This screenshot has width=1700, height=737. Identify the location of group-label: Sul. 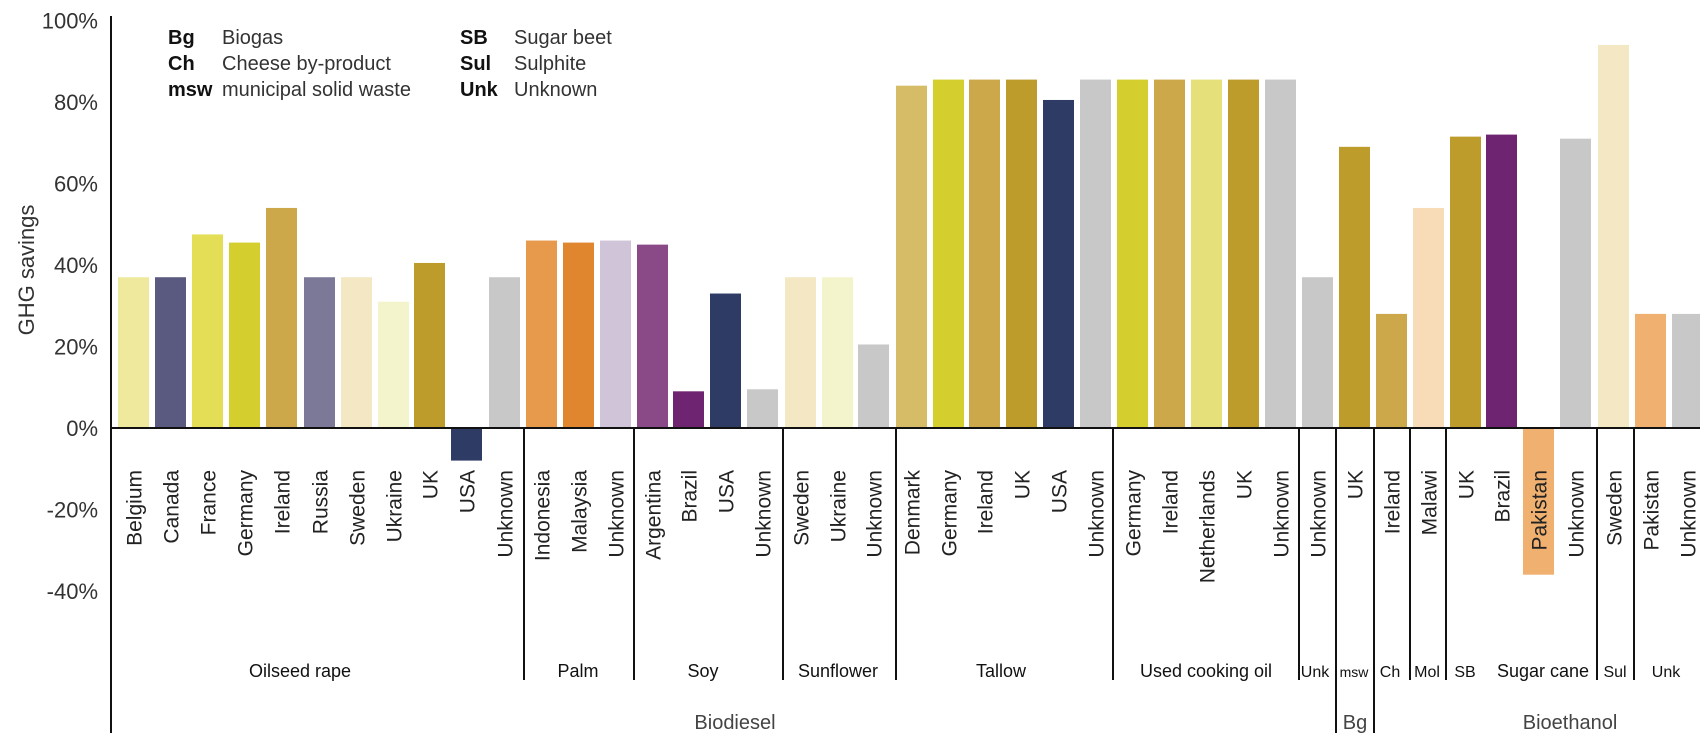
(1614, 672).